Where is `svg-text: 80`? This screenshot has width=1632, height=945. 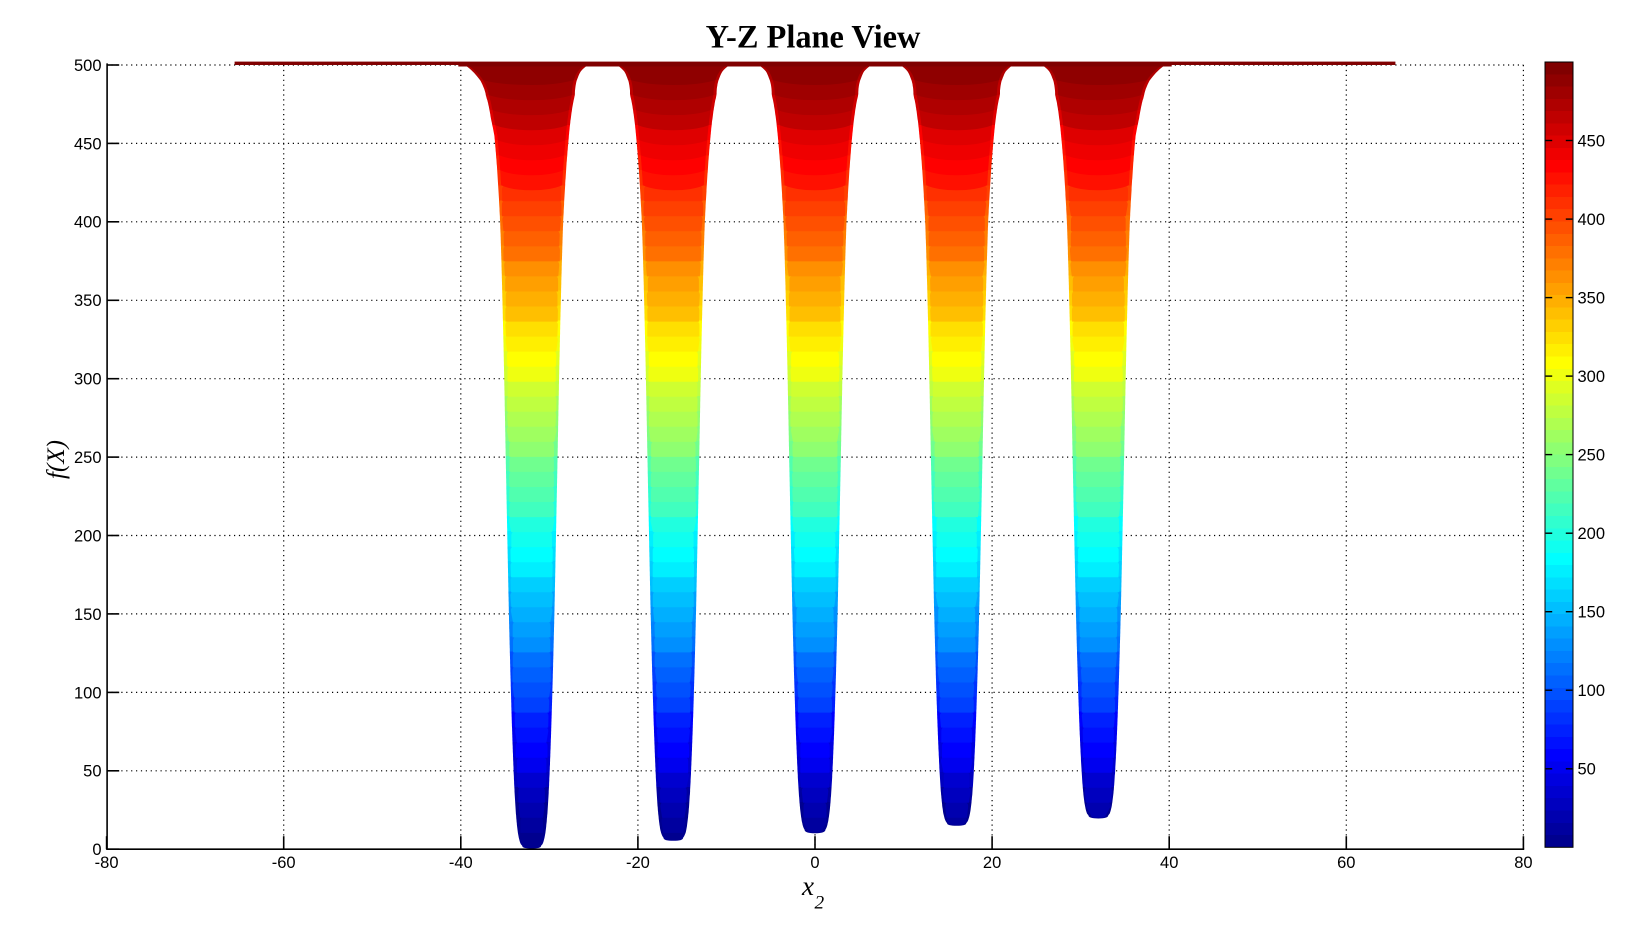
svg-text: 80 is located at coordinates (1523, 863).